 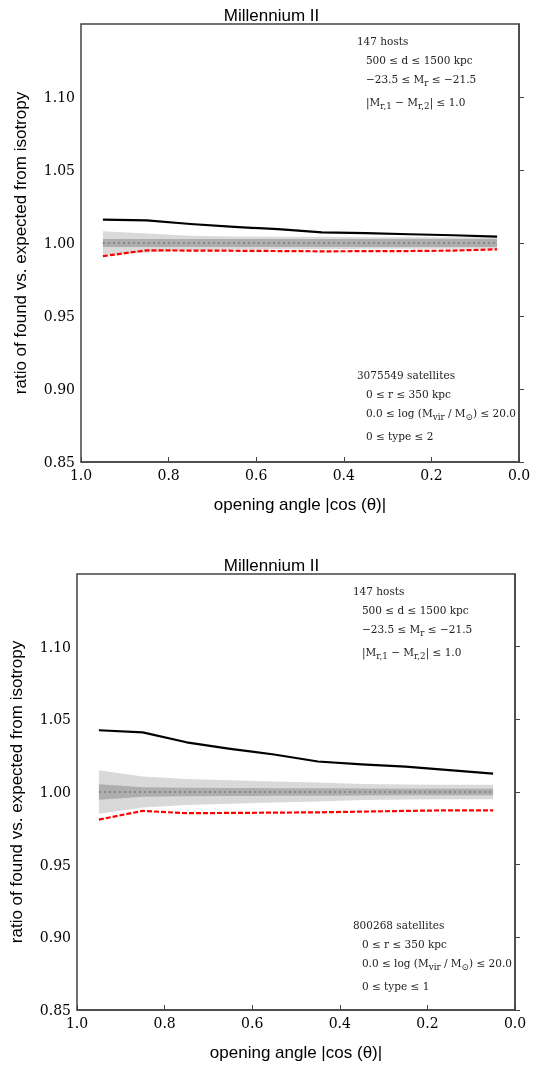 I want to click on annotation: 800268 satellites, so click(x=399, y=925).